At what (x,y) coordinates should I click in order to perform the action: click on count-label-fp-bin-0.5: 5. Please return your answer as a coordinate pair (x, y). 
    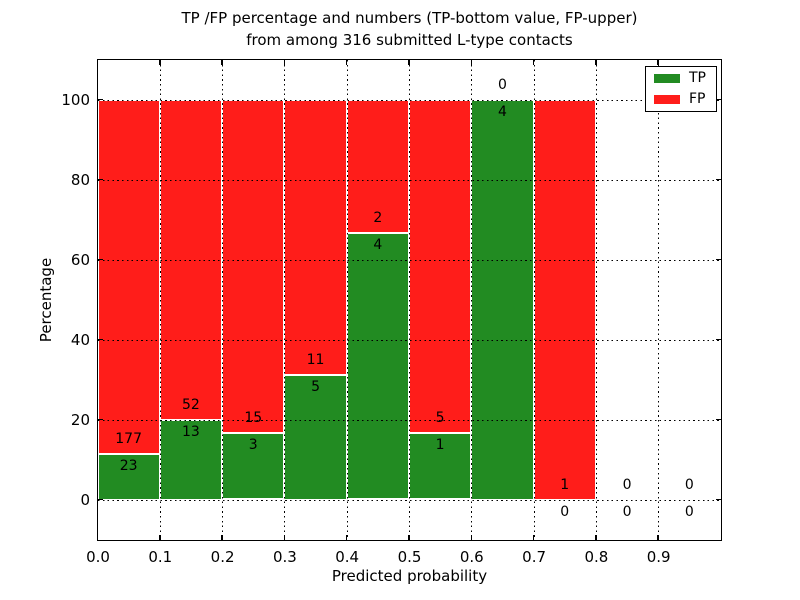
    Looking at the image, I should click on (440, 417).